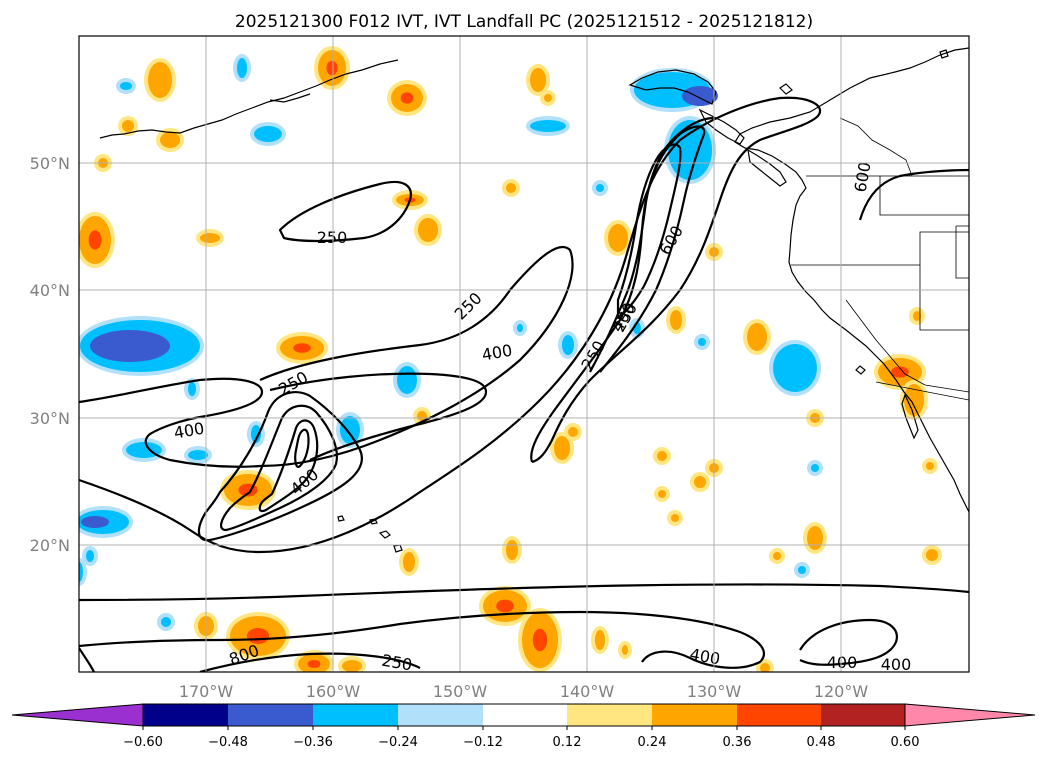 This screenshot has width=1047, height=765. What do you see at coordinates (841, 691) in the screenshot?
I see `lon-label-120w: 120°W` at bounding box center [841, 691].